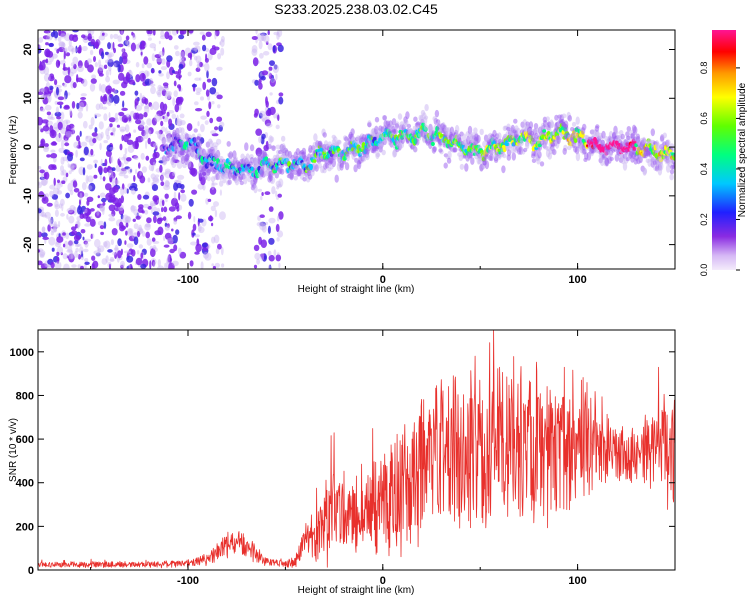 The image size is (750, 605). I want to click on colorbar-tick-label: 0.0, so click(704, 270).